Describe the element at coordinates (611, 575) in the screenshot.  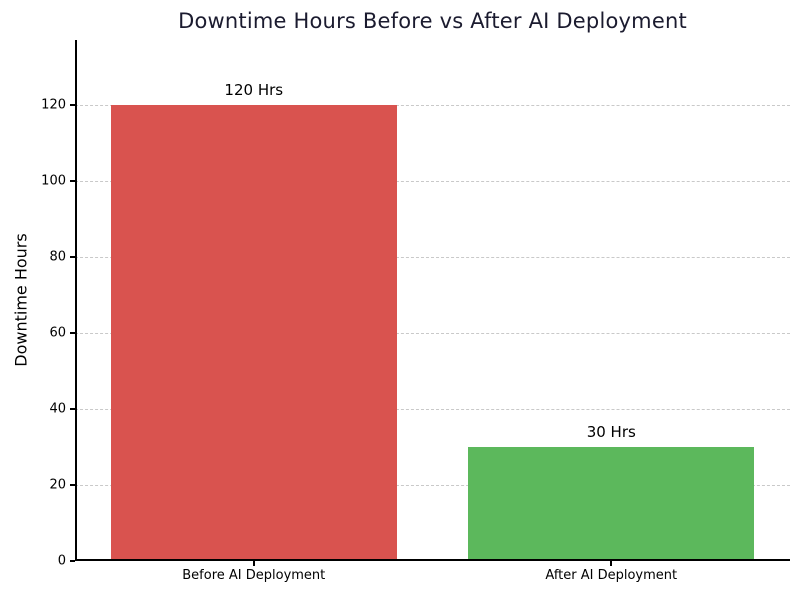
I see `x-tick-label-after: After AI Deployment` at that location.